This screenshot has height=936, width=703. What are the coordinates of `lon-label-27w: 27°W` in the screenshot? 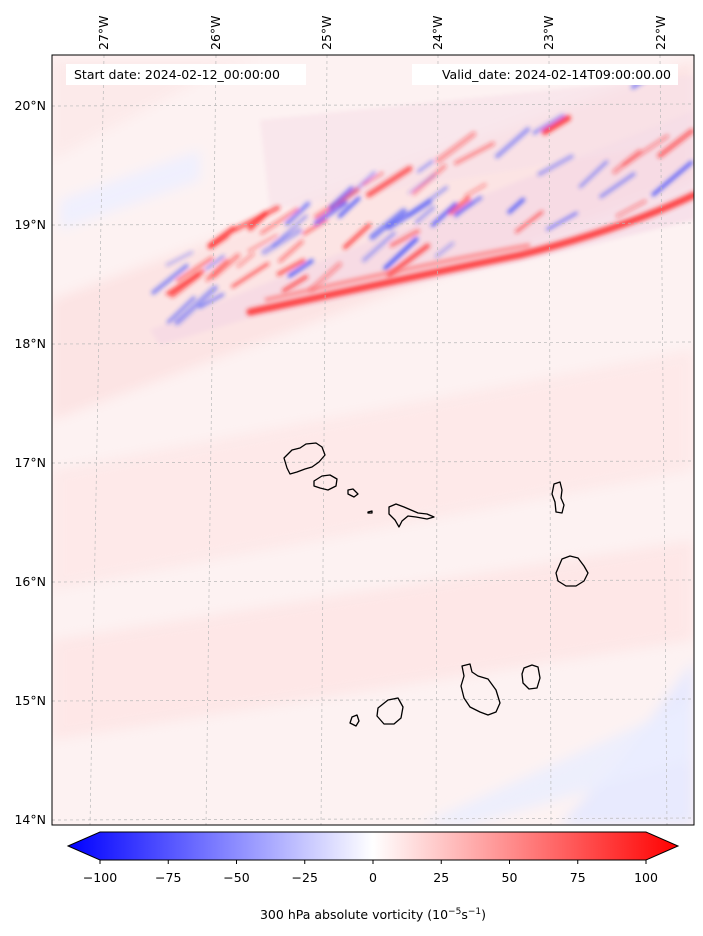 It's located at (103, 32).